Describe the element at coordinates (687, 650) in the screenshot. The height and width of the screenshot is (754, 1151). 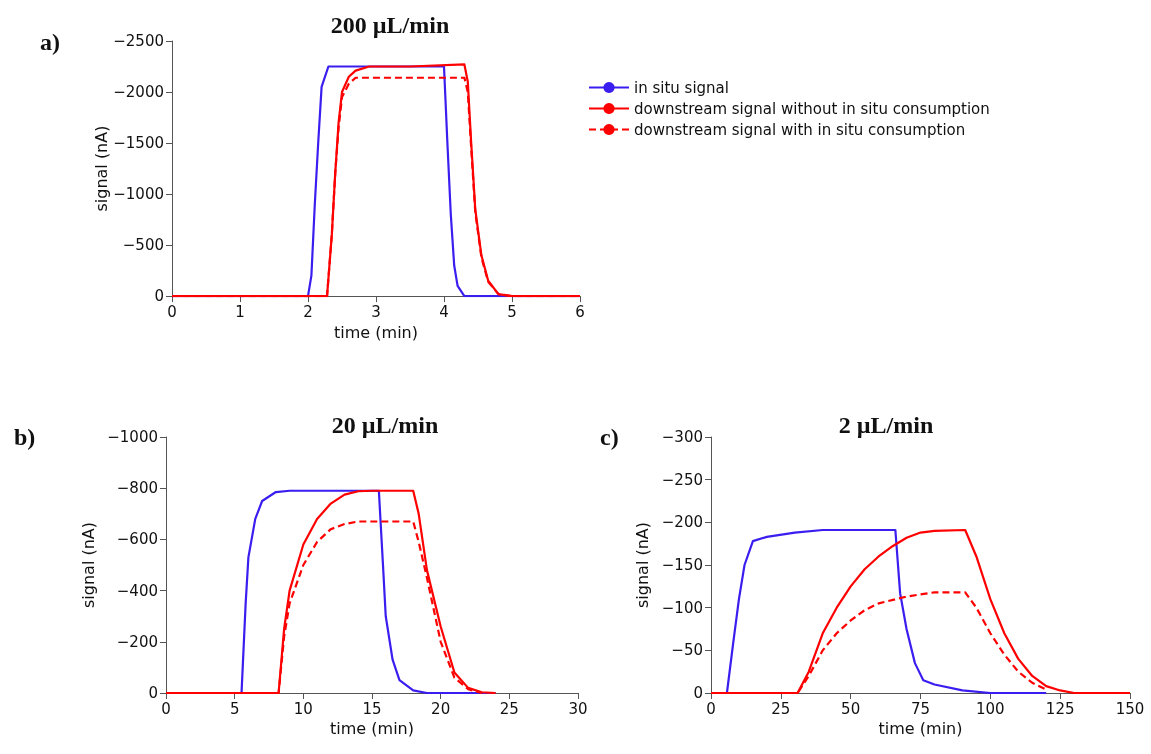
I see `y-tick-label: −50` at that location.